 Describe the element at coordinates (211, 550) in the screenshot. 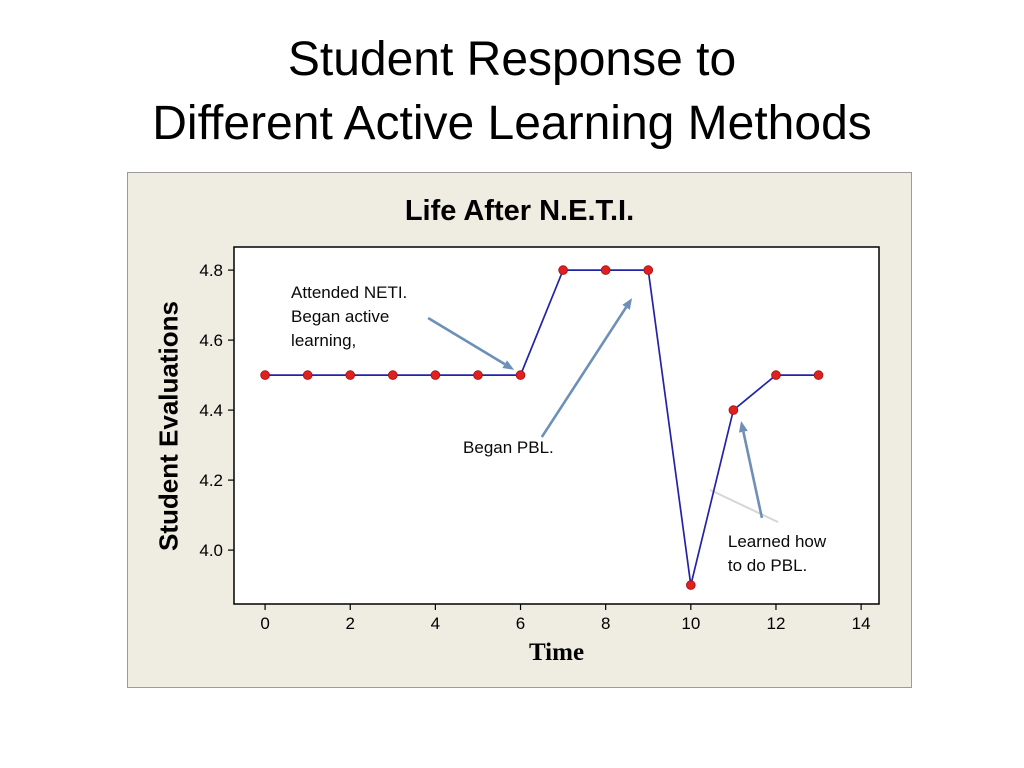

I see `y-tick-label: 4.0` at that location.